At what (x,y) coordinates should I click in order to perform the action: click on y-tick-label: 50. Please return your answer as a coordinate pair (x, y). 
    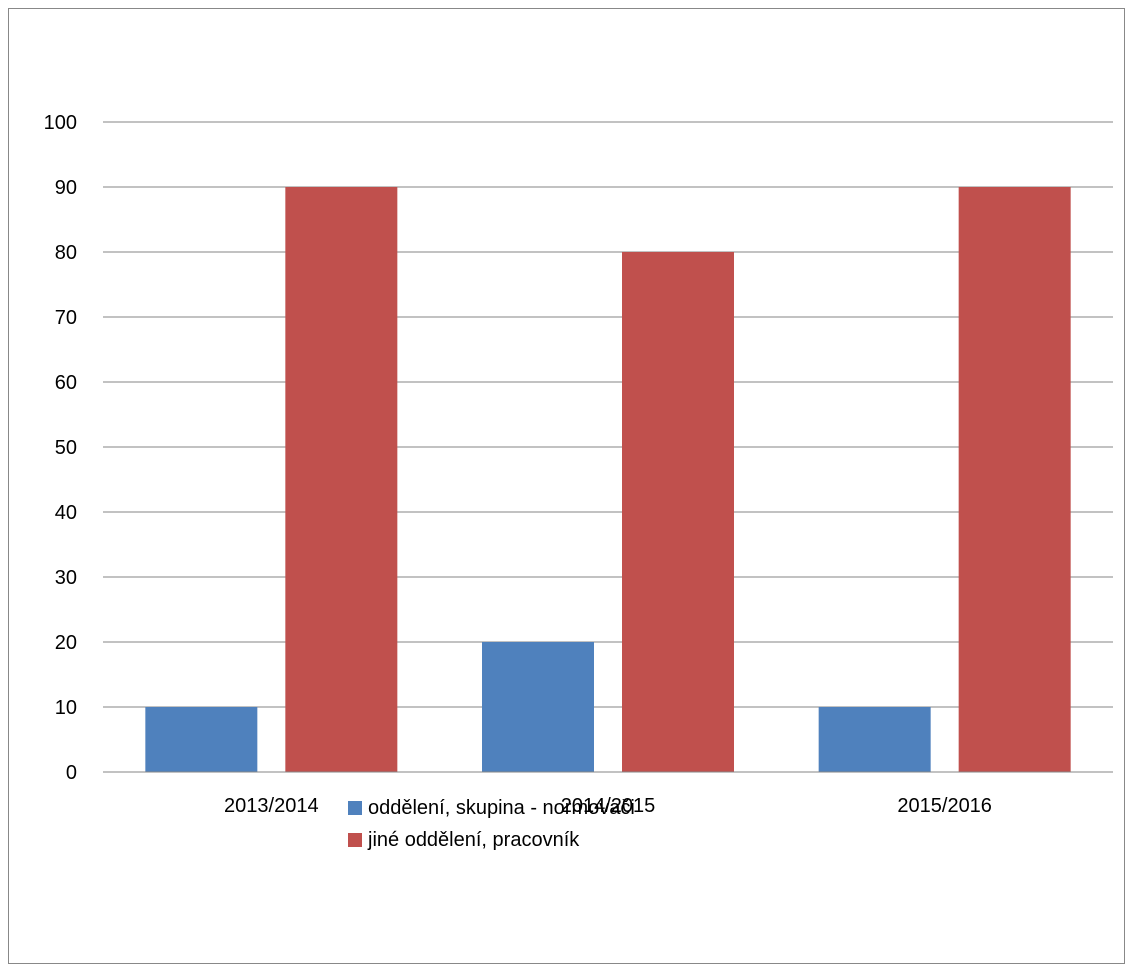
    Looking at the image, I should click on (66, 448).